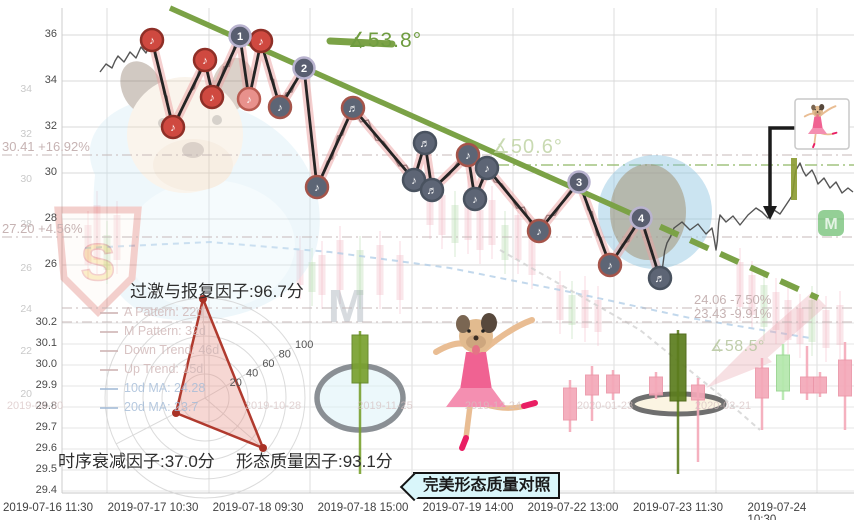 The image size is (854, 520). What do you see at coordinates (630, 340) in the screenshot?
I see `faded-trend-line-grey` at bounding box center [630, 340].